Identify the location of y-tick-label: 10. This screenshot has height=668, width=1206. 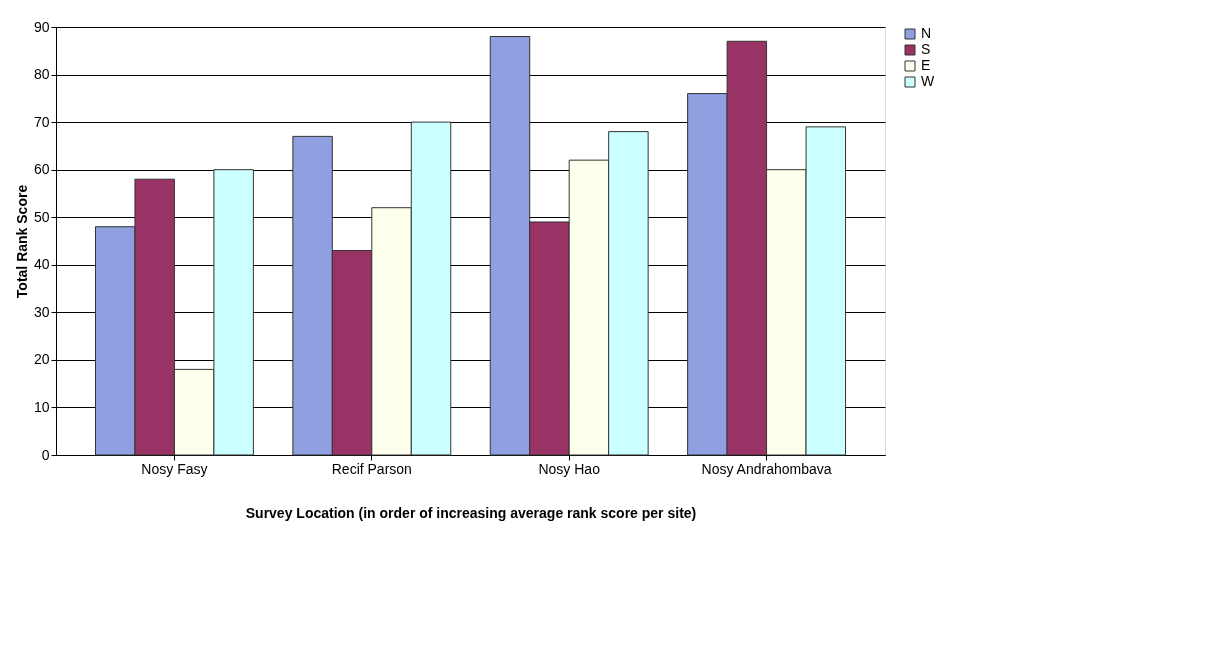
(41, 406).